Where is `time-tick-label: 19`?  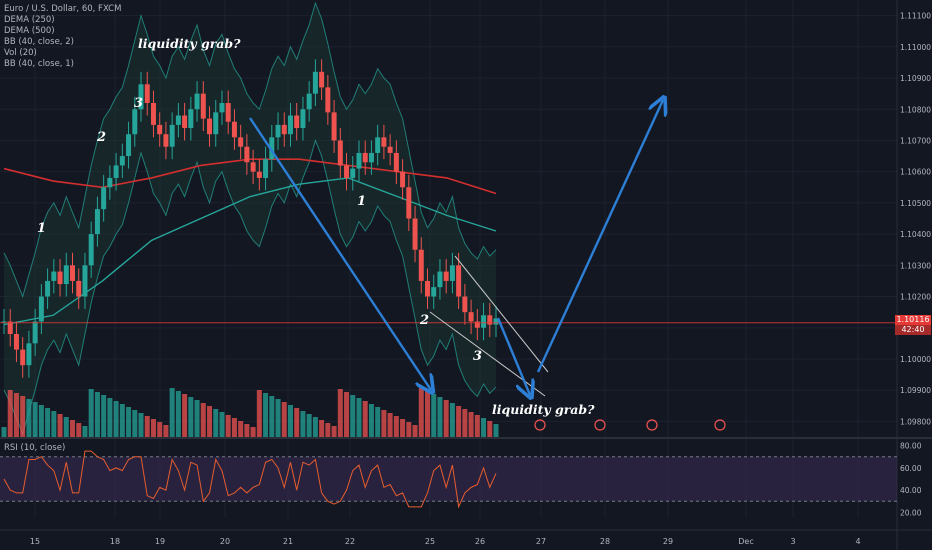
time-tick-label: 19 is located at coordinates (160, 541).